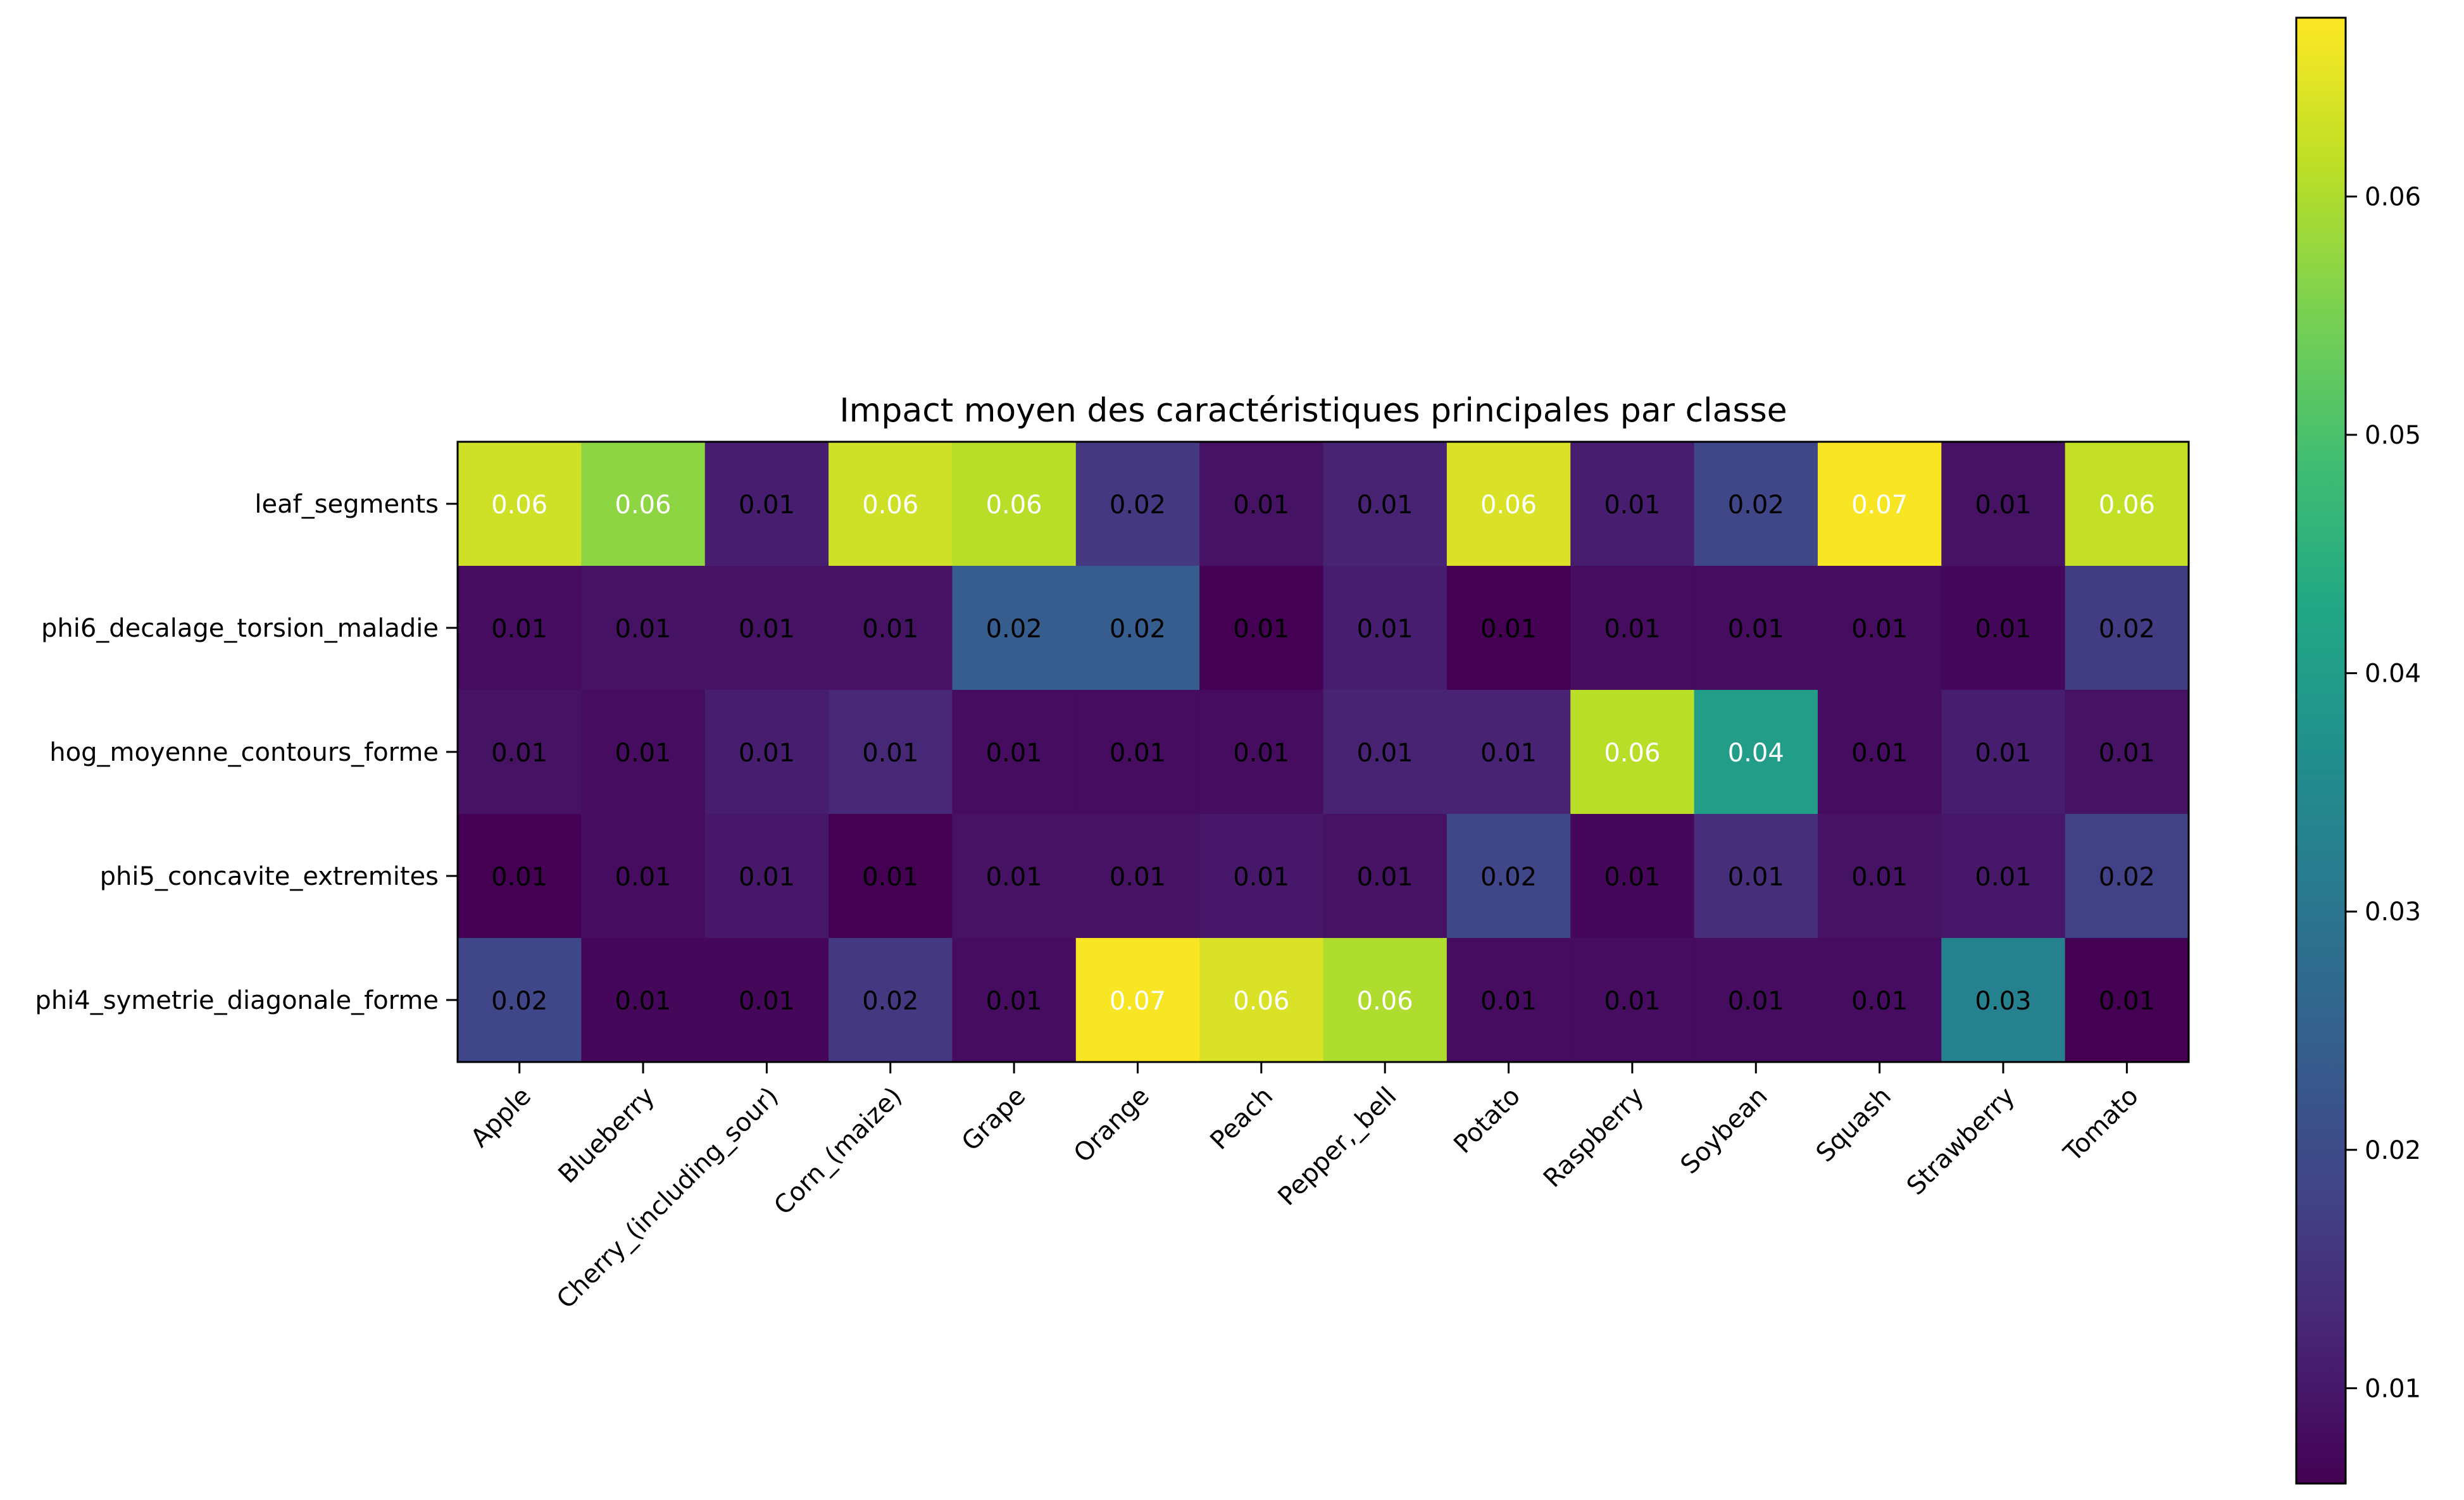  I want to click on colorbar-frame, so click(2321, 750).